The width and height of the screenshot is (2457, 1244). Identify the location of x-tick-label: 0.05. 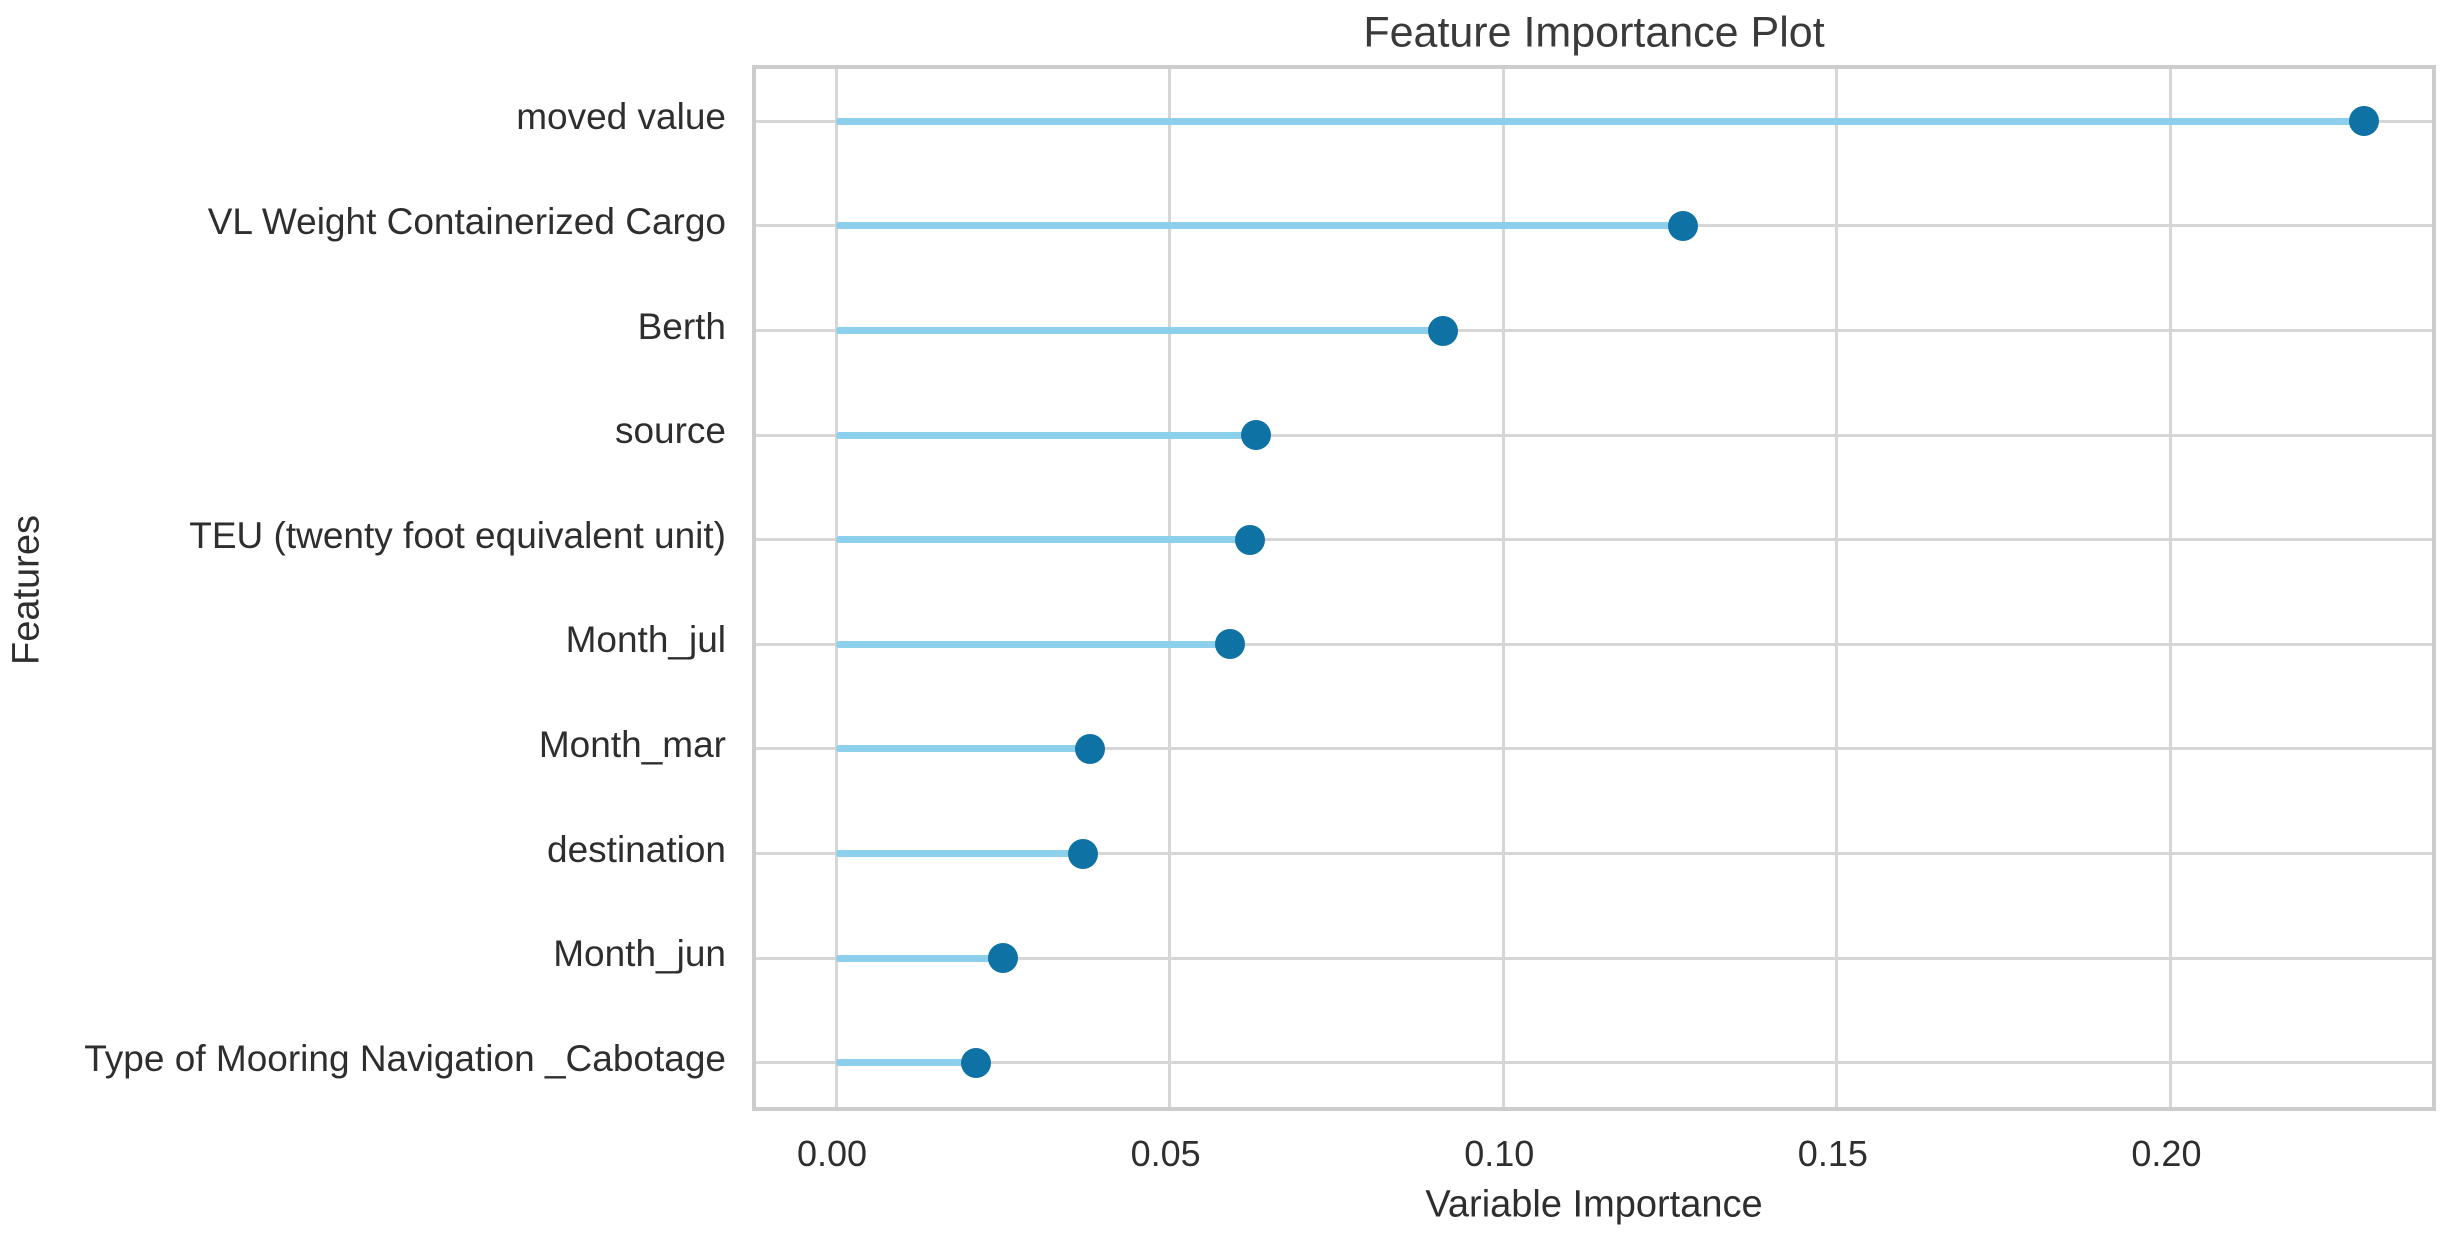
(1165, 1153).